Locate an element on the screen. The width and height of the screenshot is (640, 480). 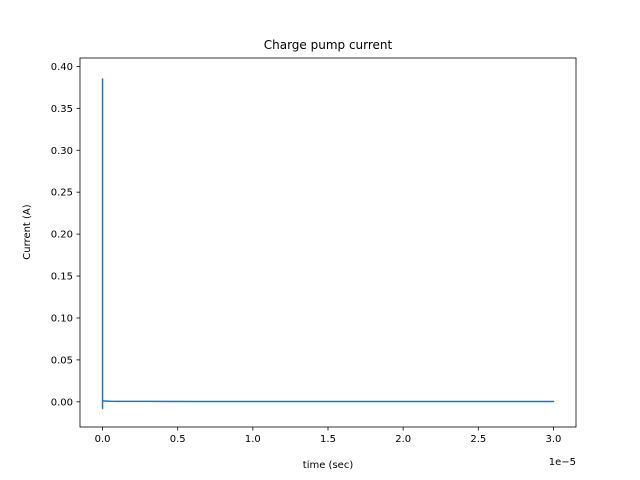
x-axis-offset-text: 1e−5 is located at coordinates (562, 462).